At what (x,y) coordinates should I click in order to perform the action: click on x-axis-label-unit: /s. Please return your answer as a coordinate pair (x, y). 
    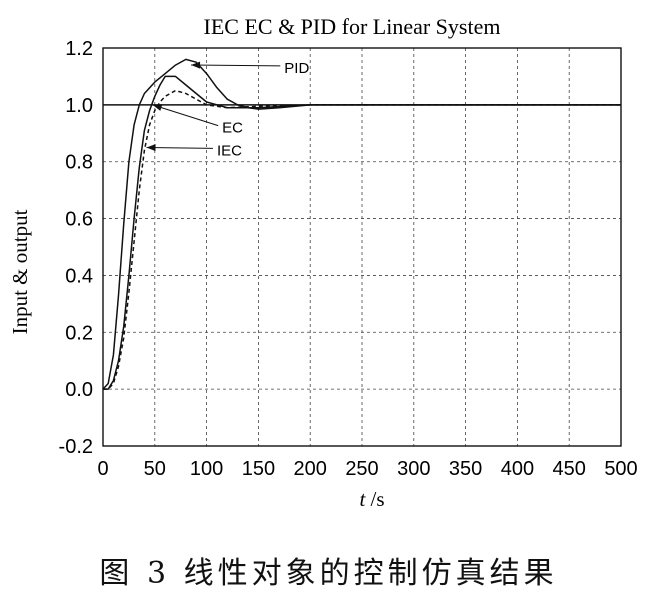
    Looking at the image, I should click on (374, 499).